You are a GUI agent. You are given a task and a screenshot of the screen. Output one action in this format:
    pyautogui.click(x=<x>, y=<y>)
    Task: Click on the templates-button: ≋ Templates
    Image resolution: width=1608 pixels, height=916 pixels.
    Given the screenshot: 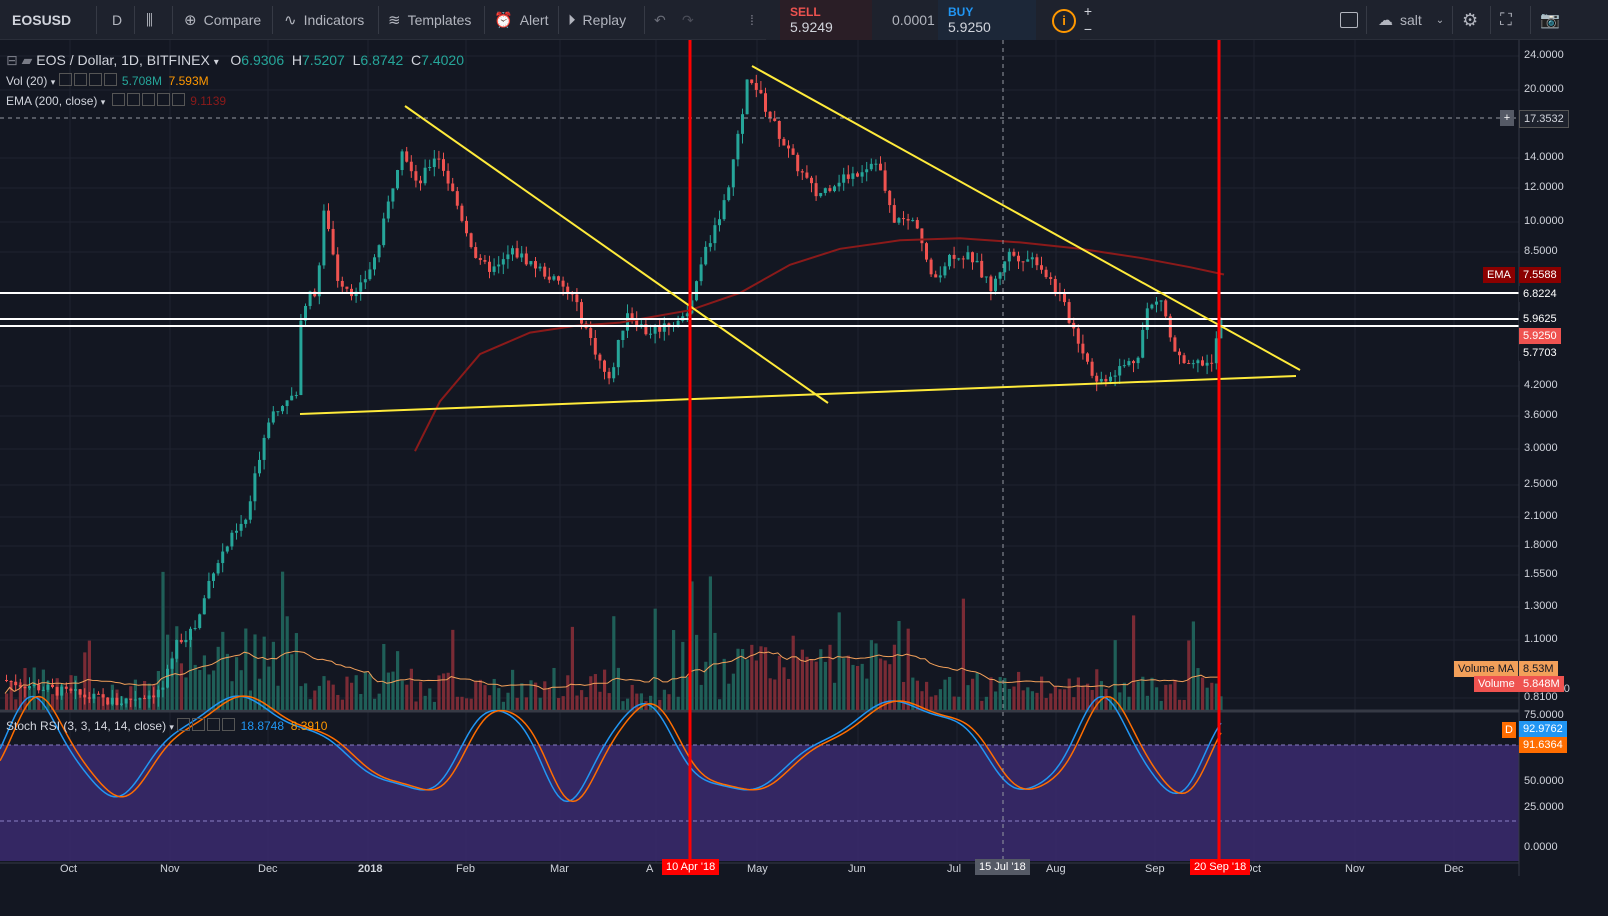 What is the action you would take?
    pyautogui.click(x=429, y=20)
    